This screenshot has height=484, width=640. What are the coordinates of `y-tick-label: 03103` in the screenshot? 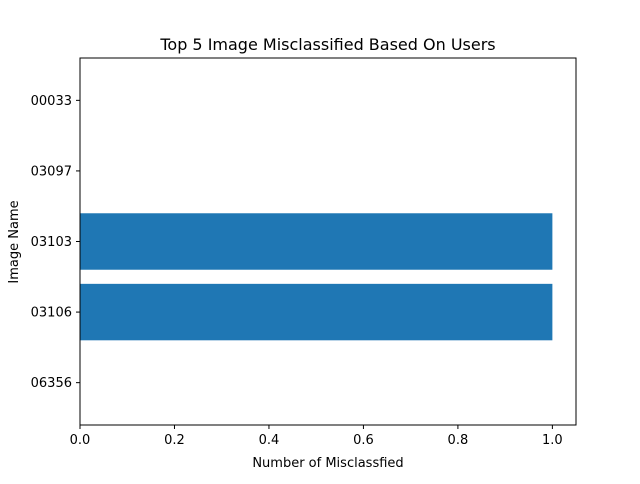 It's located at (51, 242).